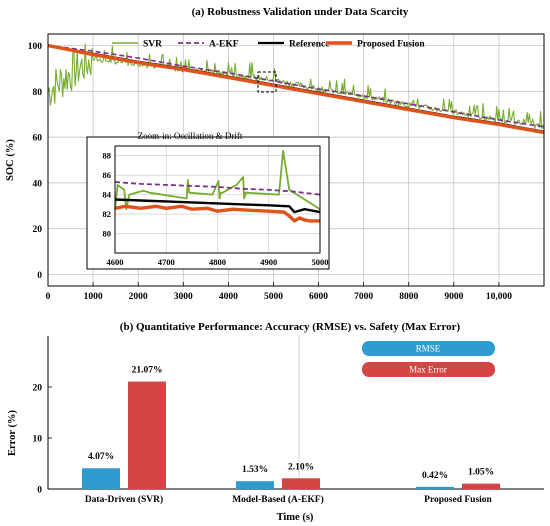 The image size is (550, 526). Describe the element at coordinates (228, 297) in the screenshot. I see `chart-a-x-tick-label: 4000` at that location.